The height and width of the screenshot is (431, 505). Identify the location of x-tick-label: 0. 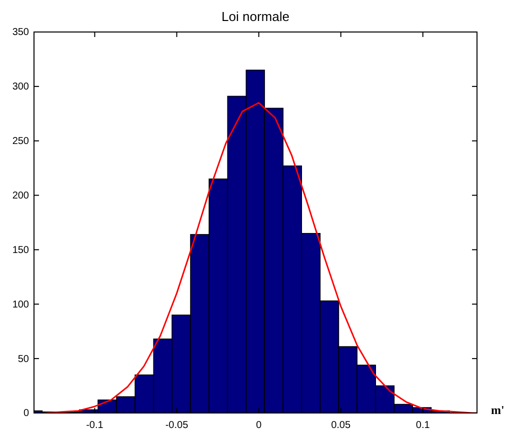
(259, 425).